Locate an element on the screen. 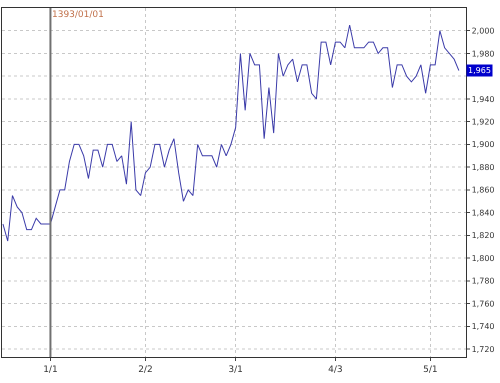 The height and width of the screenshot is (383, 500). y-tick-label: 1,760 is located at coordinates (483, 303).